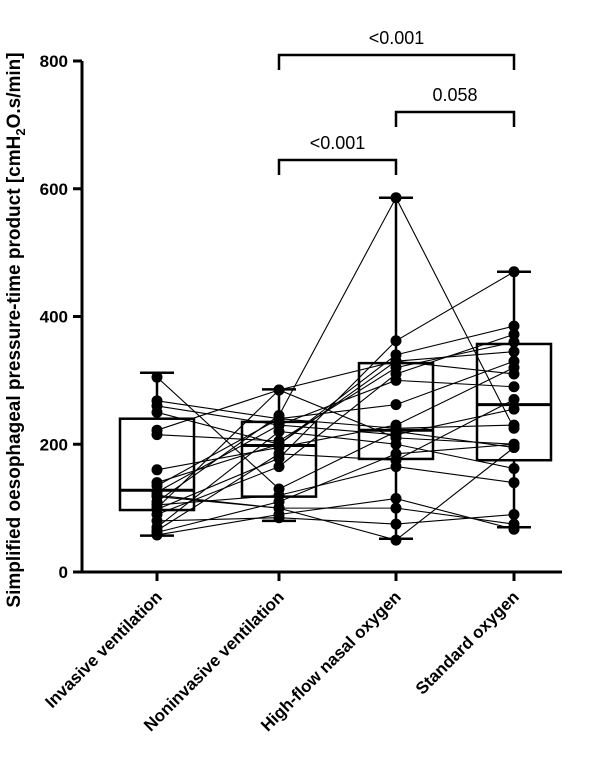  Describe the element at coordinates (454, 95) in the screenshot. I see `p-value-label: 0.058` at that location.